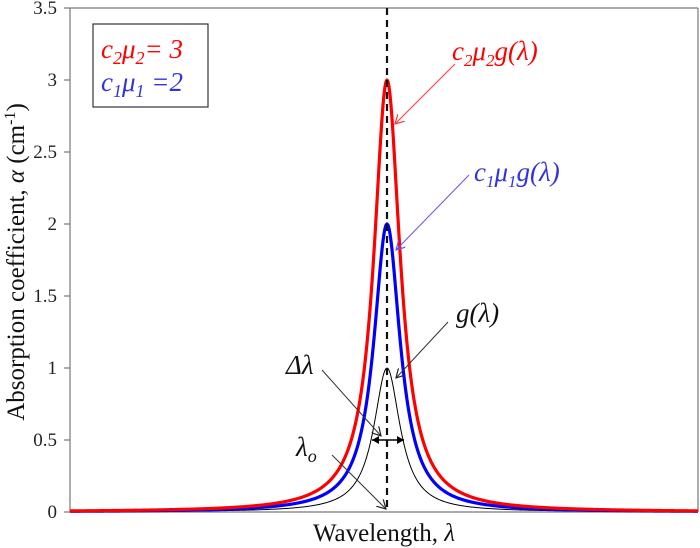  Describe the element at coordinates (142, 51) in the screenshot. I see `legend-entry-red: c2μ2= 3` at that location.